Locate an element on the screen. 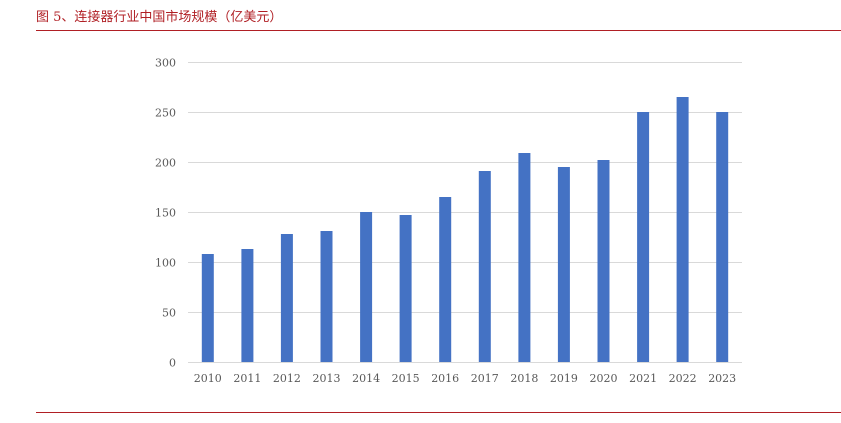  bar-2023 is located at coordinates (722, 237).